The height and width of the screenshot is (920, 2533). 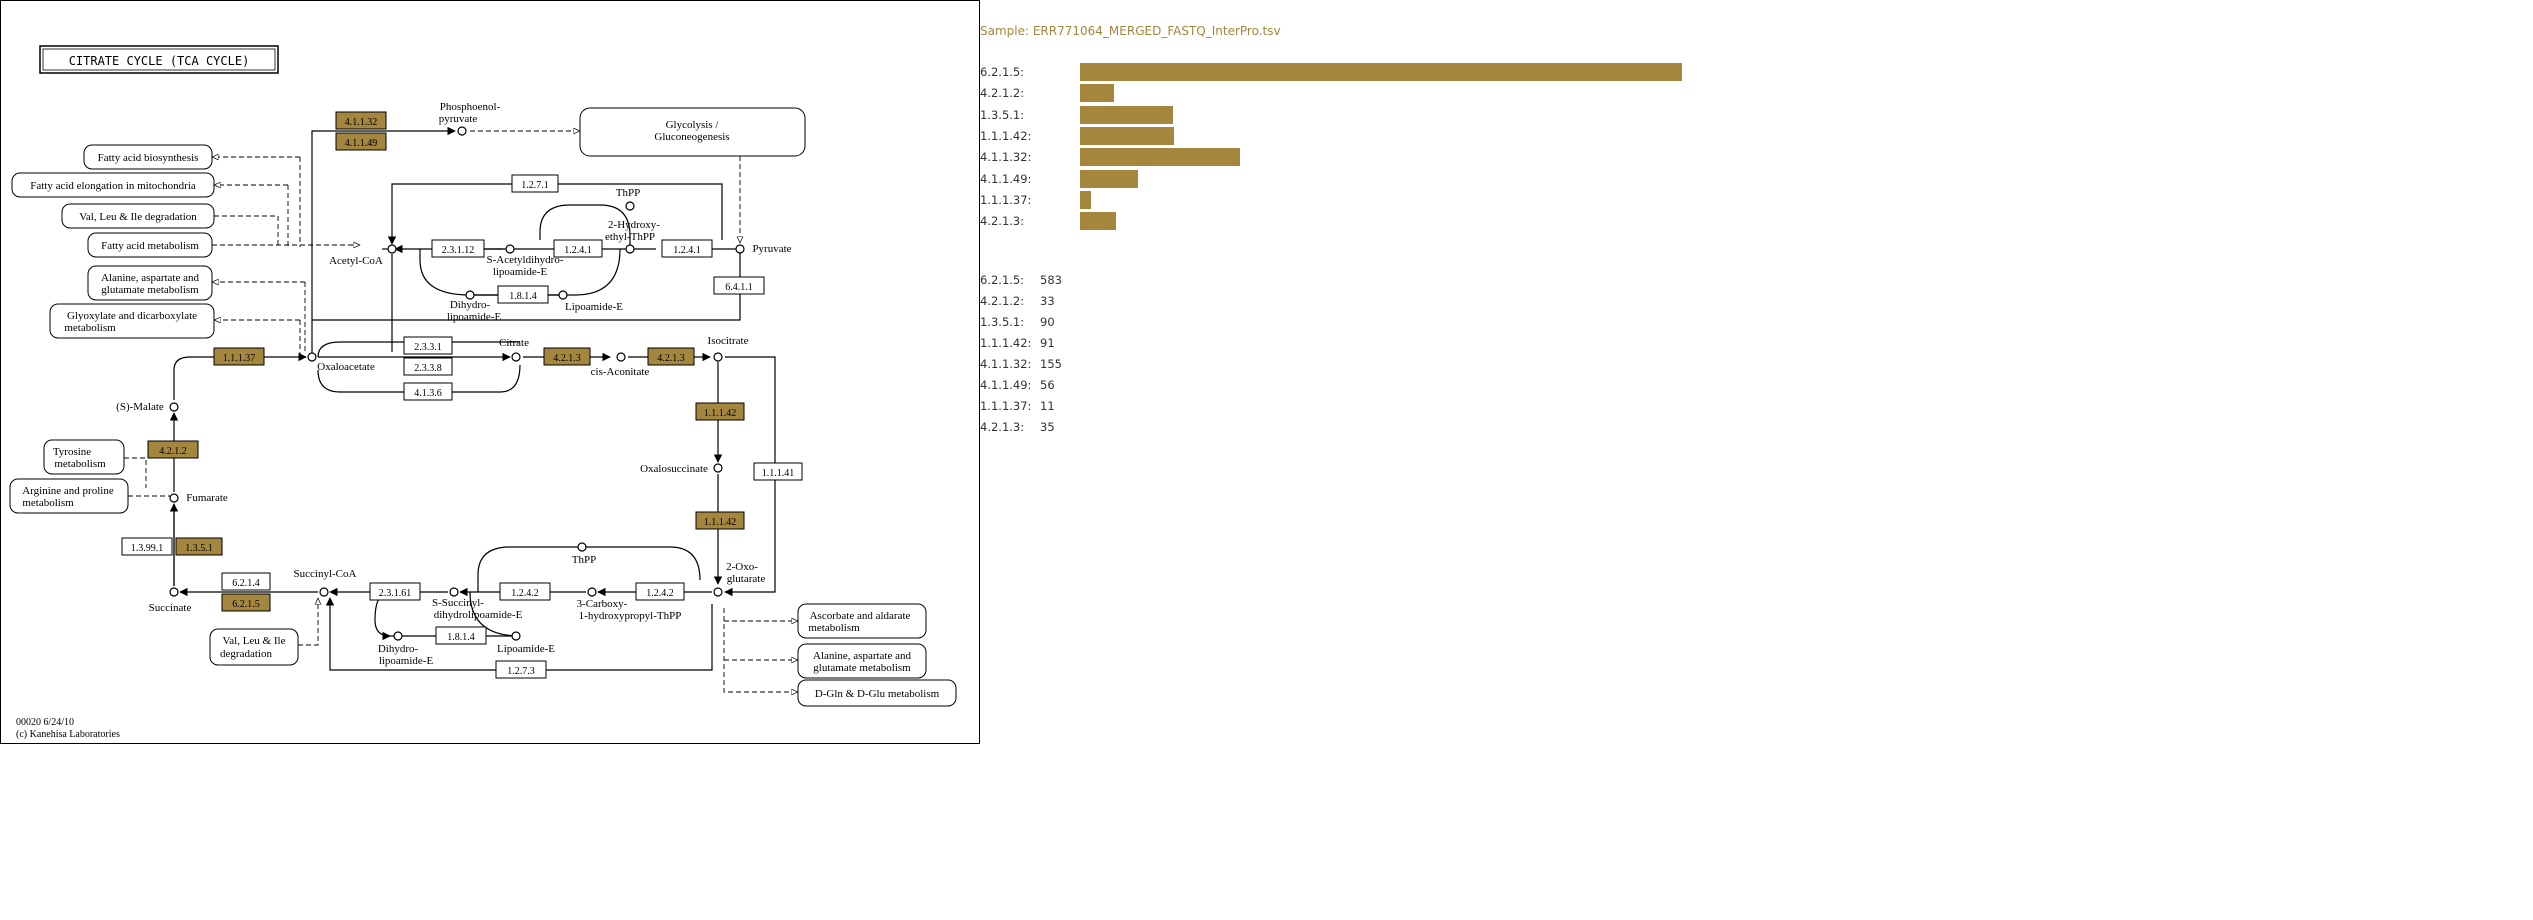 What do you see at coordinates (771, 249) in the screenshot?
I see `compound-pyruvate: Pyruvate` at bounding box center [771, 249].